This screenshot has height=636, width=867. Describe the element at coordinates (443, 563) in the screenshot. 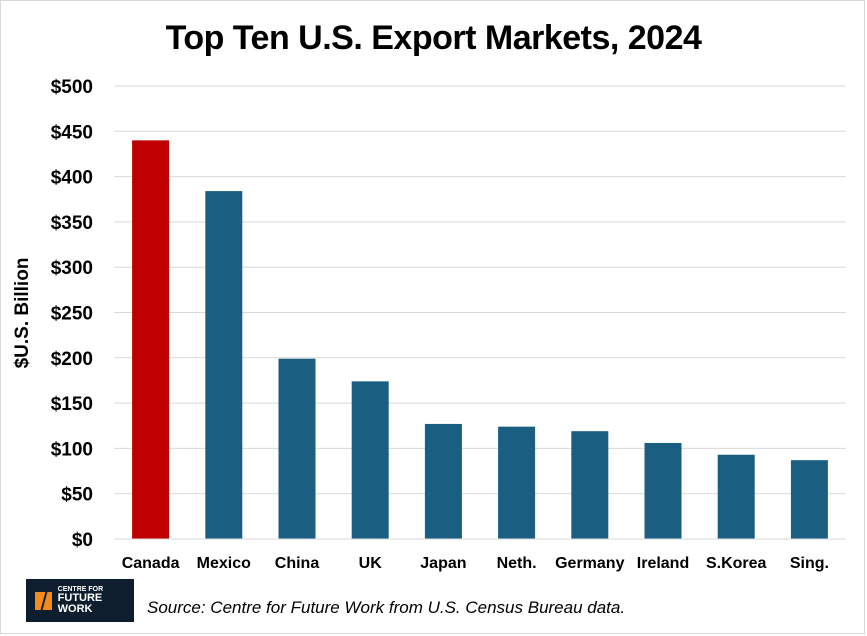

I see `x-tick-label: Japan` at that location.